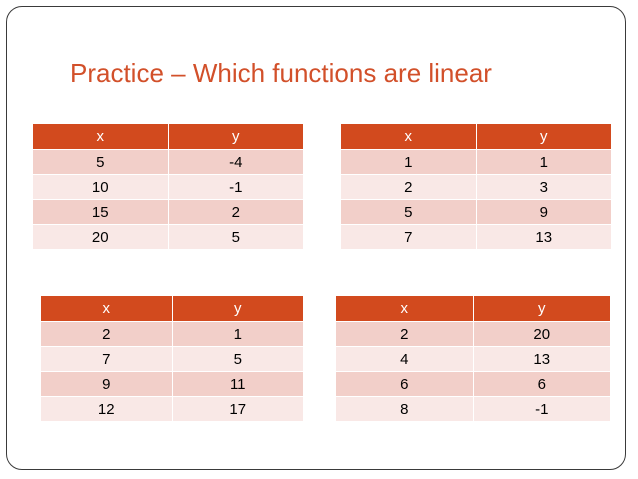 The width and height of the screenshot is (638, 479). Describe the element at coordinates (100, 212) in the screenshot. I see `cell-x: 15` at that location.